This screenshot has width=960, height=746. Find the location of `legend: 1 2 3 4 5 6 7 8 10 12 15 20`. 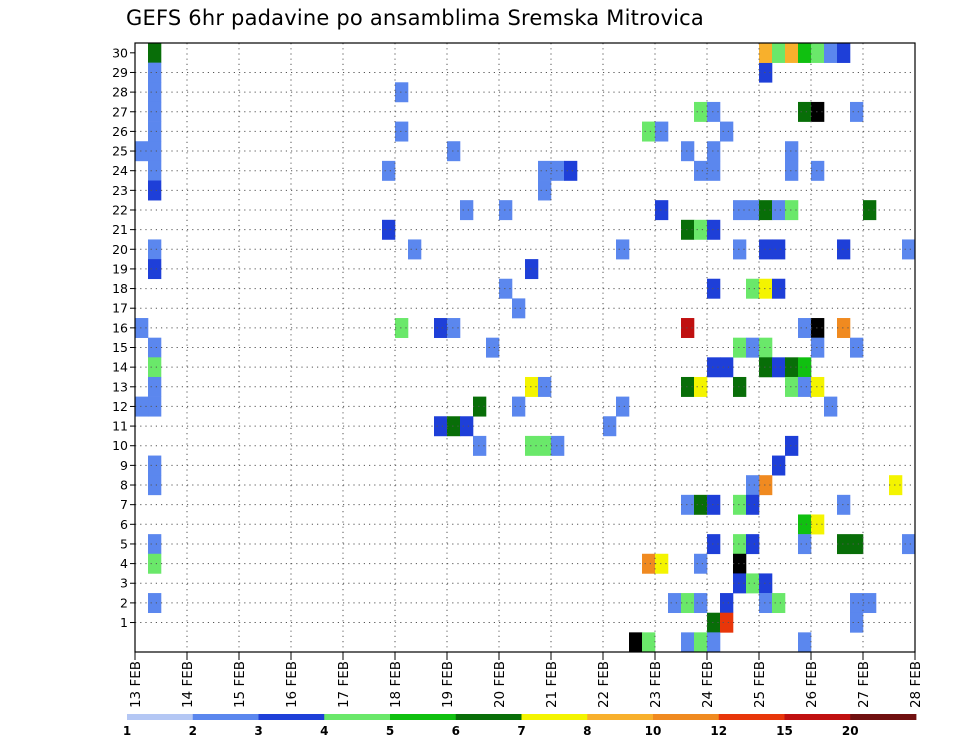

legend: 1 2 3 4 5 6 7 8 10 12 15 20 is located at coordinates (520, 726).